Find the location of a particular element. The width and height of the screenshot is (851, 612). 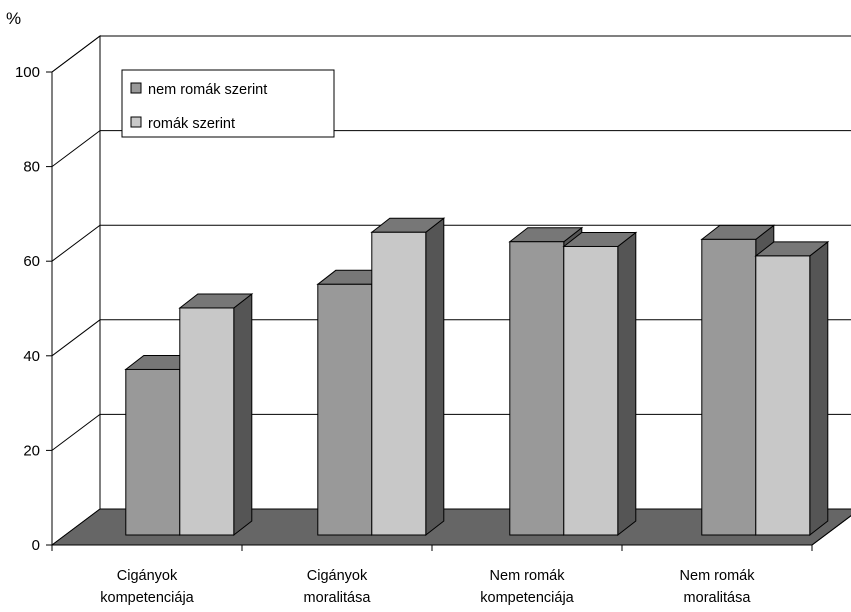

floor-edge is located at coordinates (831, 530).